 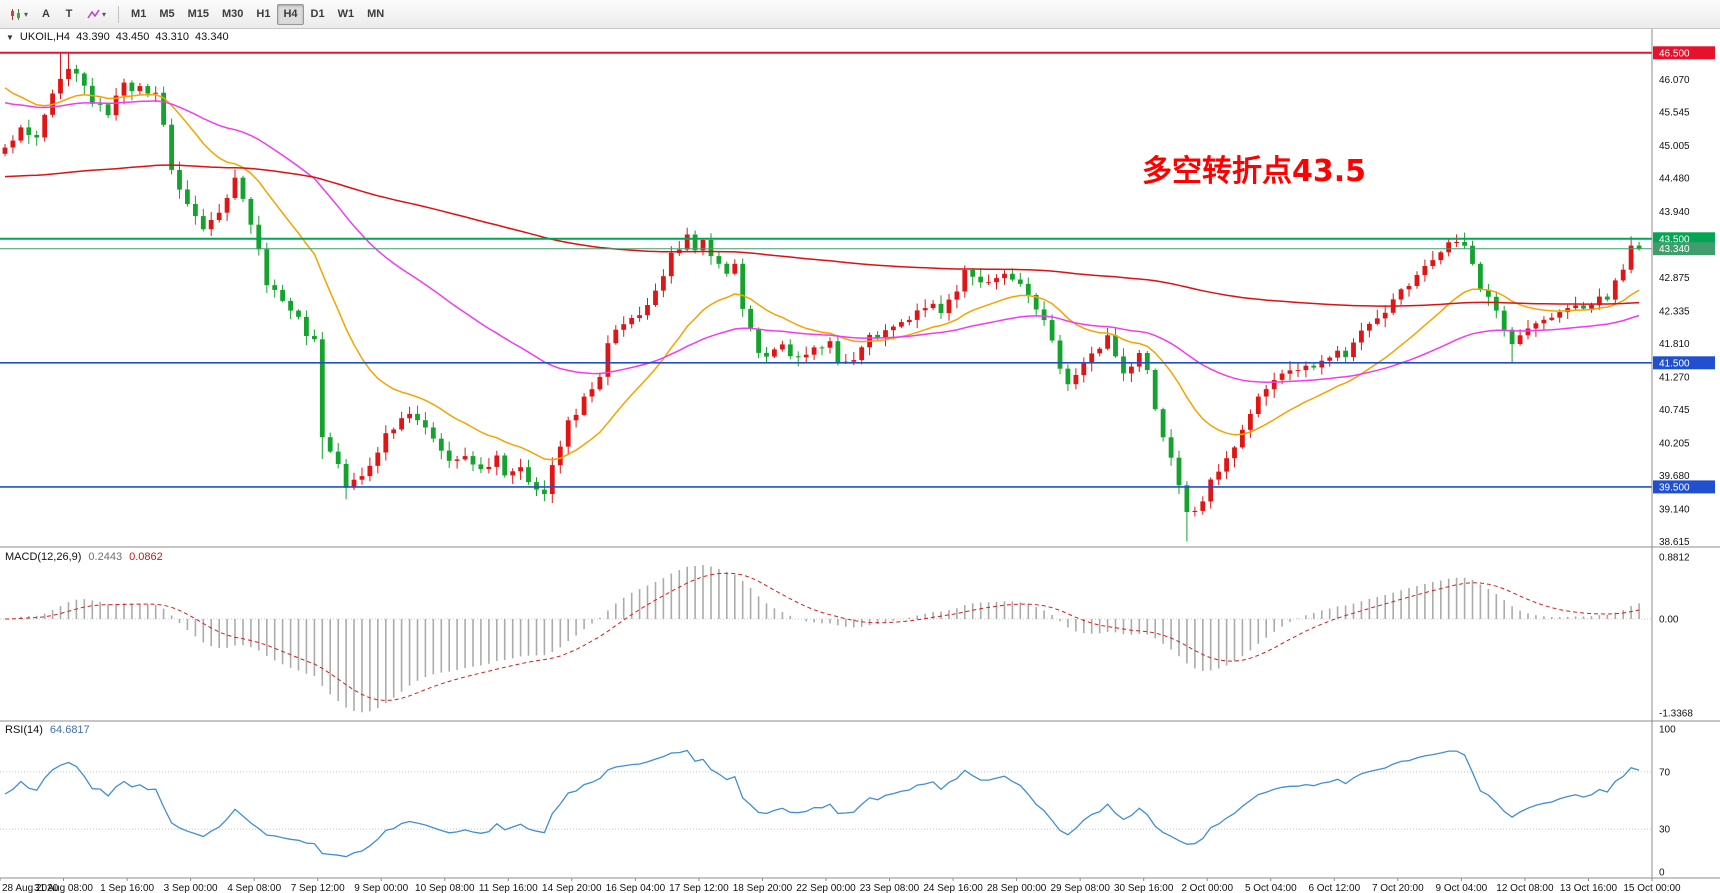 What do you see at coordinates (953, 888) in the screenshot?
I see `time-axis-label: 24 Sep 16:00` at bounding box center [953, 888].